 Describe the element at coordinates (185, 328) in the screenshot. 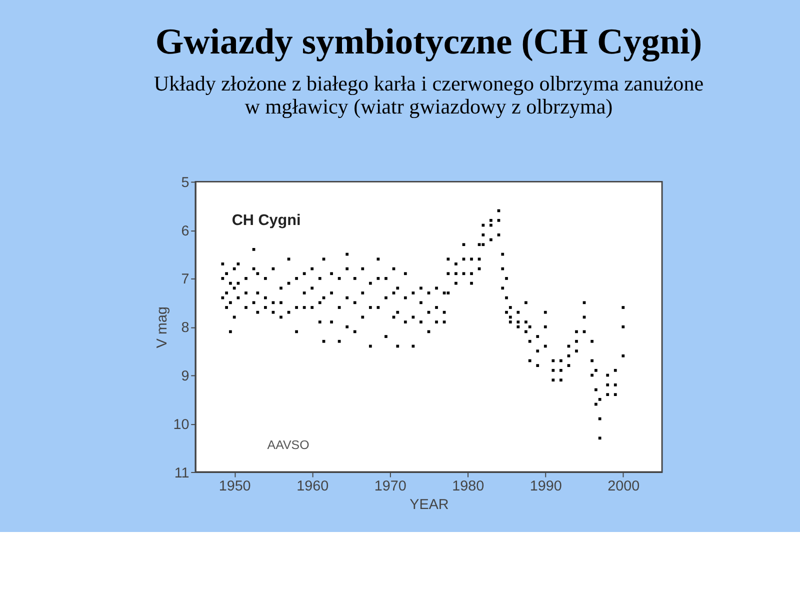

I see `y-tick-label: 8` at that location.